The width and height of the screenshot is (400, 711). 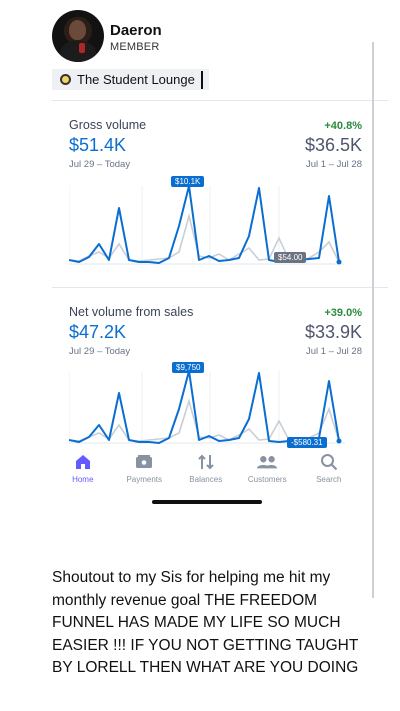 I want to click on gross-peak-pill: $10.1K, so click(x=188, y=181).